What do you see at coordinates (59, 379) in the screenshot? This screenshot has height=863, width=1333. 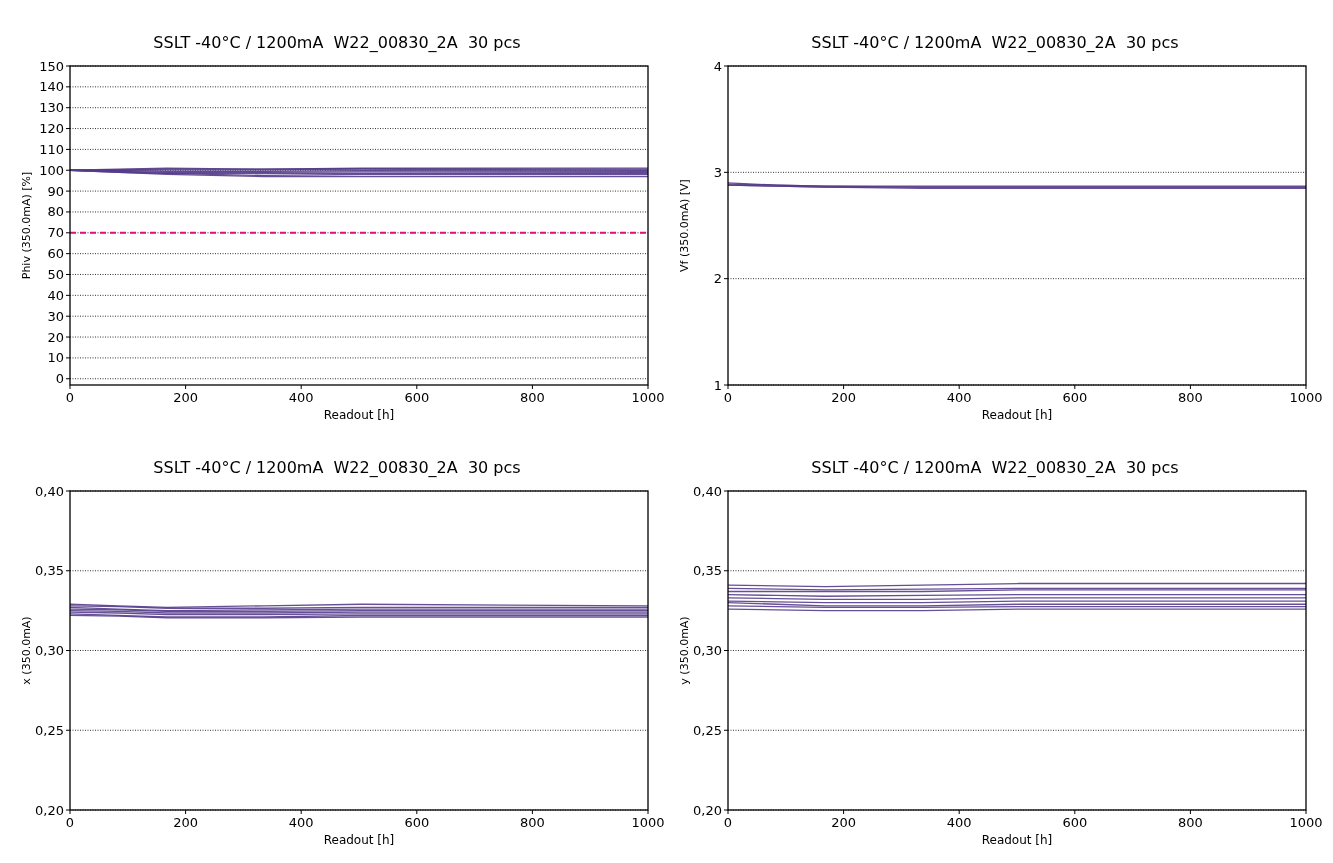 I see `y-tick-label: 0` at bounding box center [59, 379].